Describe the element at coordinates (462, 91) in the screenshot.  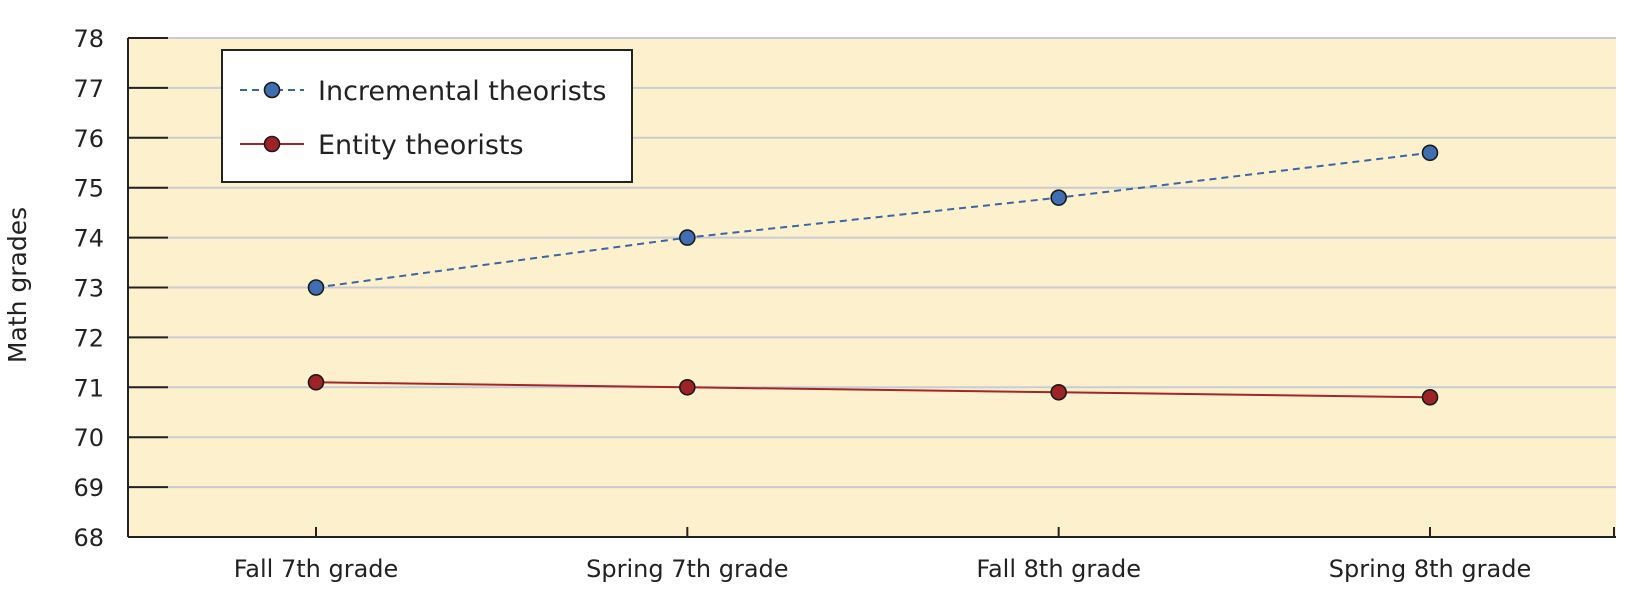
I see `legend-label: Incremental theorists` at that location.